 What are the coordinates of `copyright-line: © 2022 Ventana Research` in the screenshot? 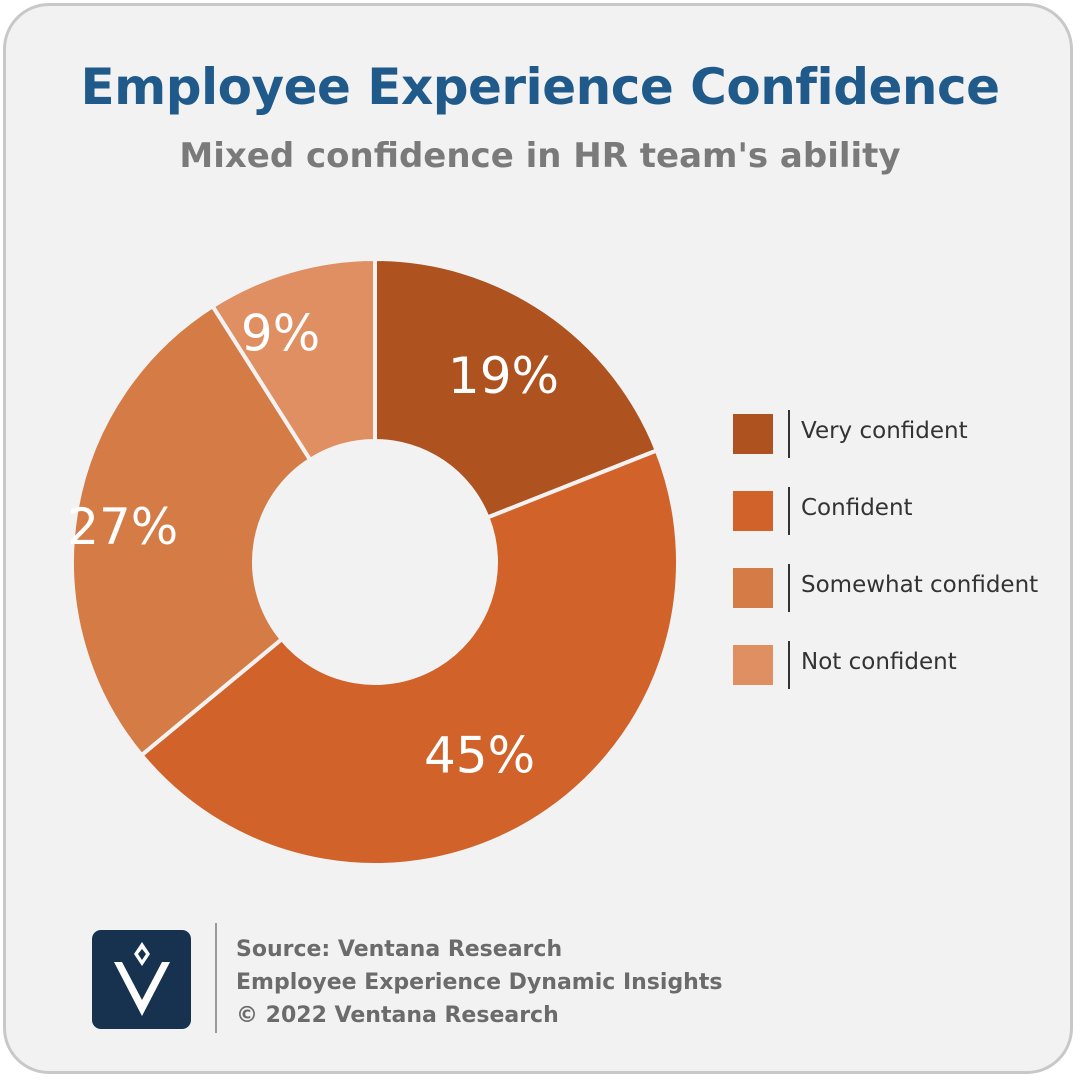 It's located at (397, 1015).